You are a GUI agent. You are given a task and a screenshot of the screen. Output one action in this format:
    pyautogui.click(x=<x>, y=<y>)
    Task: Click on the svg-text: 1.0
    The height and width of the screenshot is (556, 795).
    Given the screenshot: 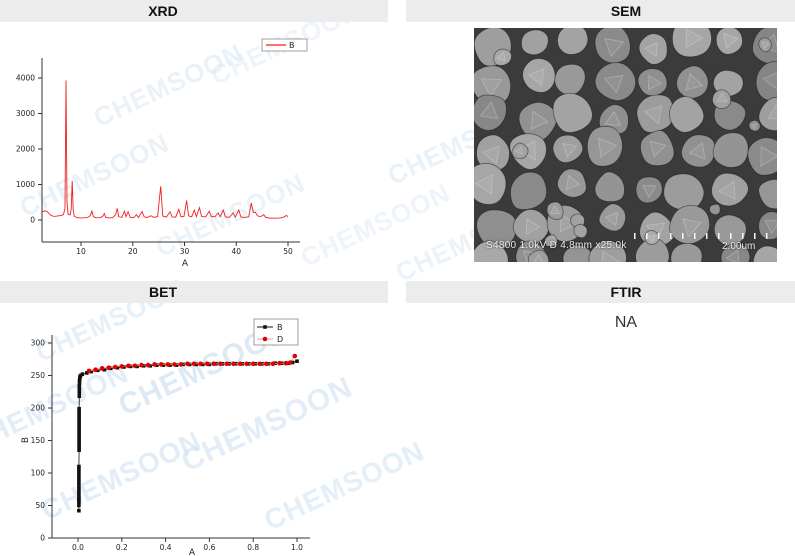 What is the action you would take?
    pyautogui.click(x=297, y=547)
    